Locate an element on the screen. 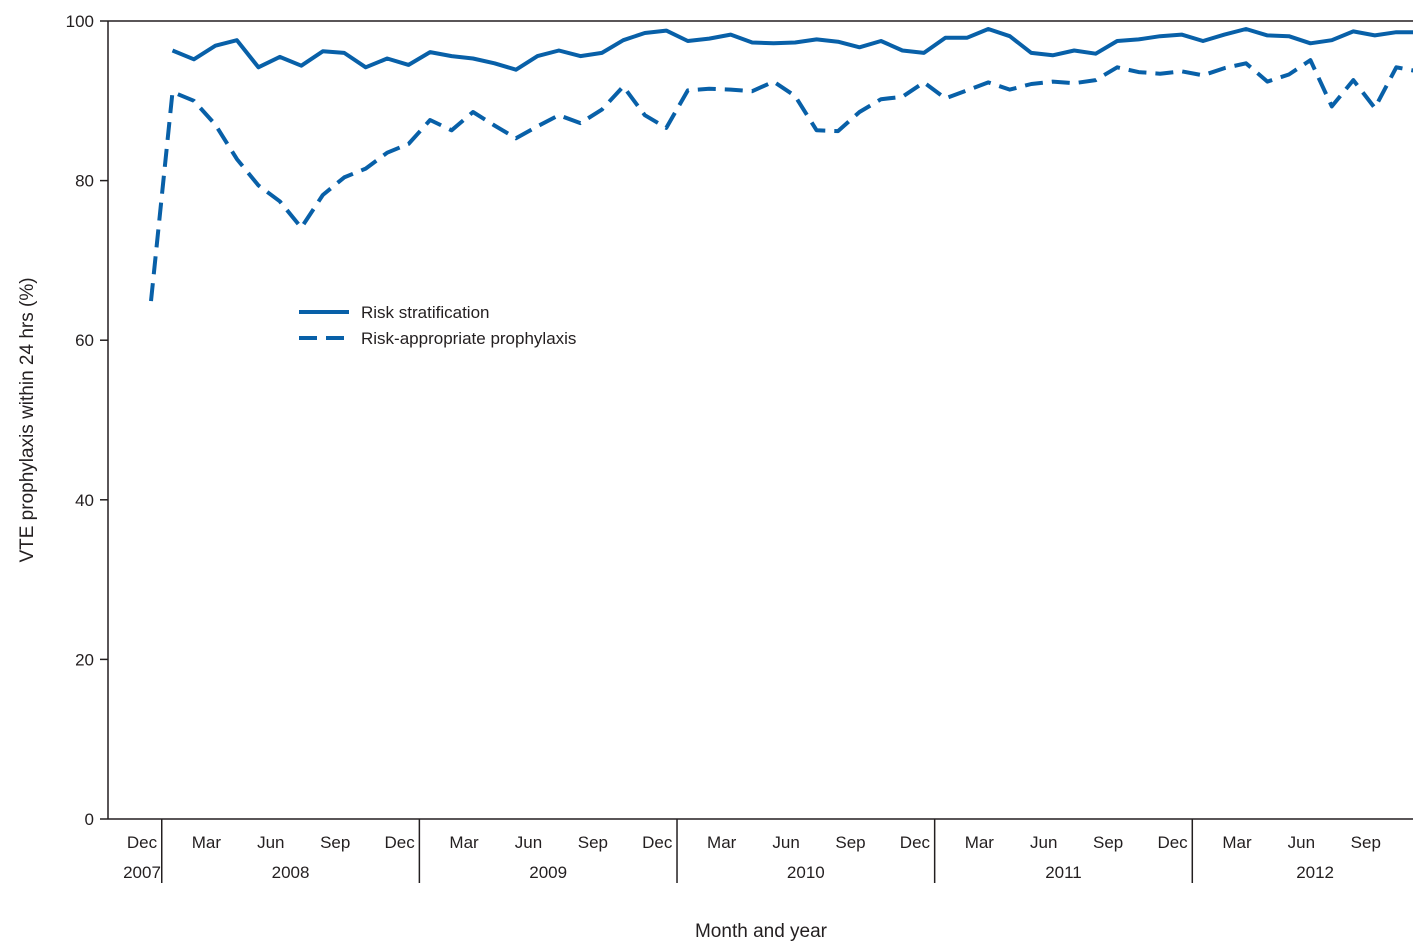 This screenshot has width=1413, height=941. y-tick-label: 80 is located at coordinates (84, 181).